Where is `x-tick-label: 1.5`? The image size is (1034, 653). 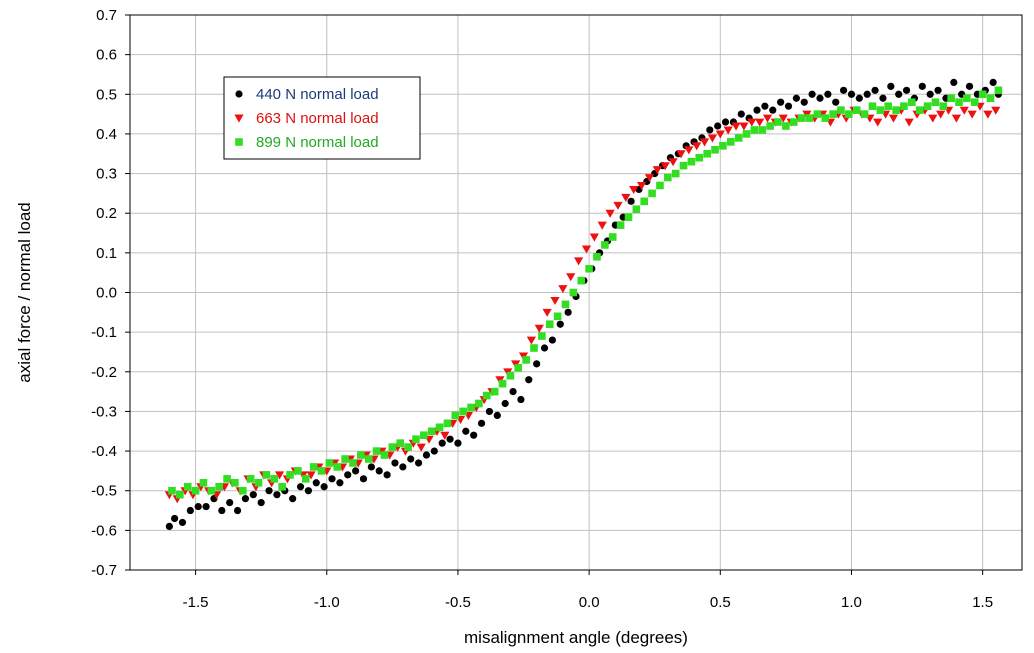
x-tick-label: 1.5 is located at coordinates (982, 602).